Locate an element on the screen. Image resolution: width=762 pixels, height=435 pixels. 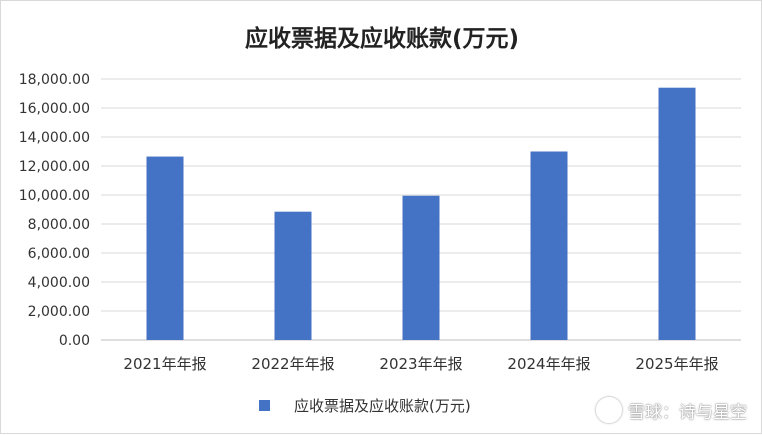
y-tick-label: 4,000.00 is located at coordinates (59, 283).